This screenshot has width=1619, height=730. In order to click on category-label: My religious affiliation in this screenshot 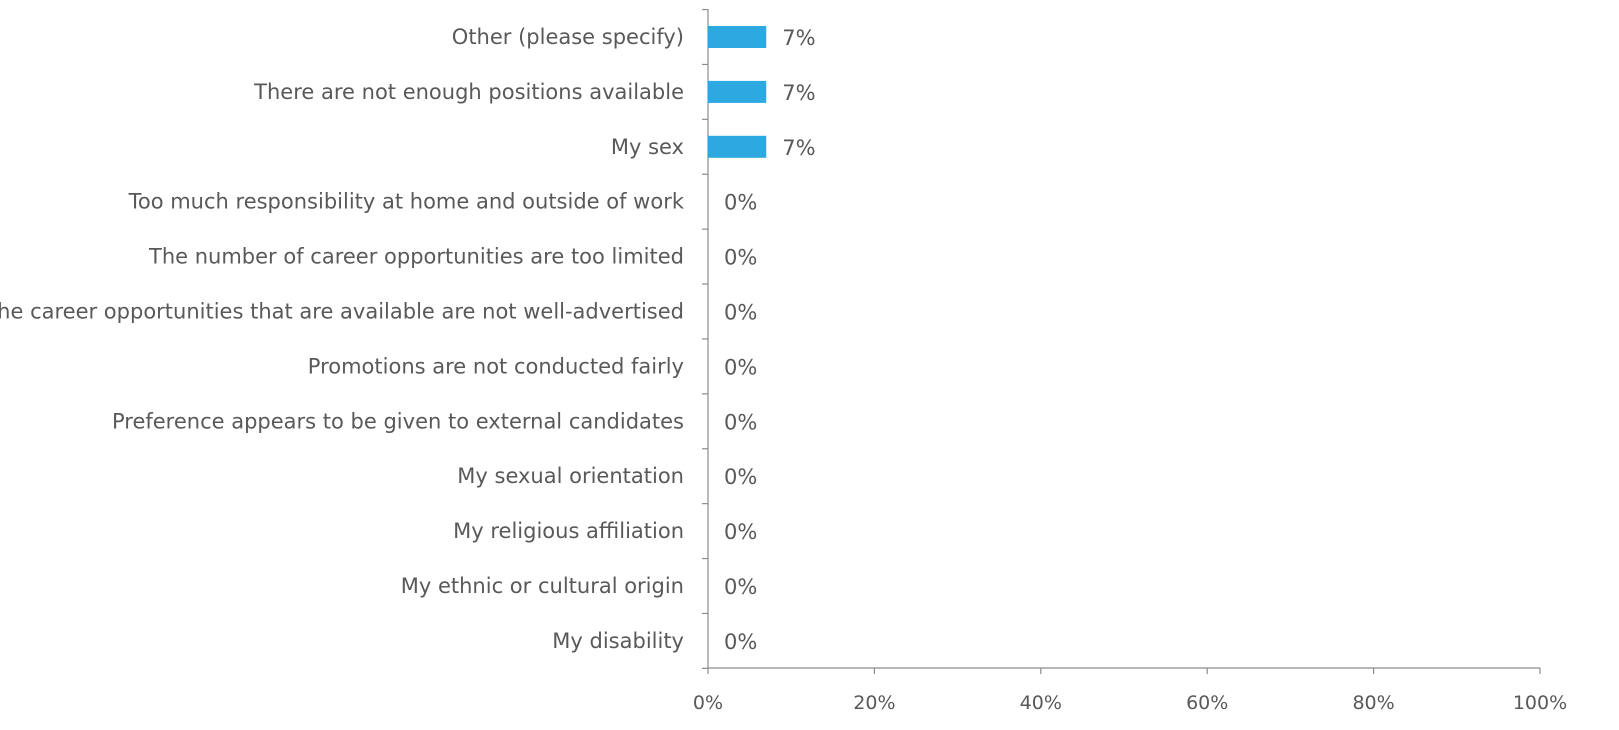, I will do `click(568, 531)`.